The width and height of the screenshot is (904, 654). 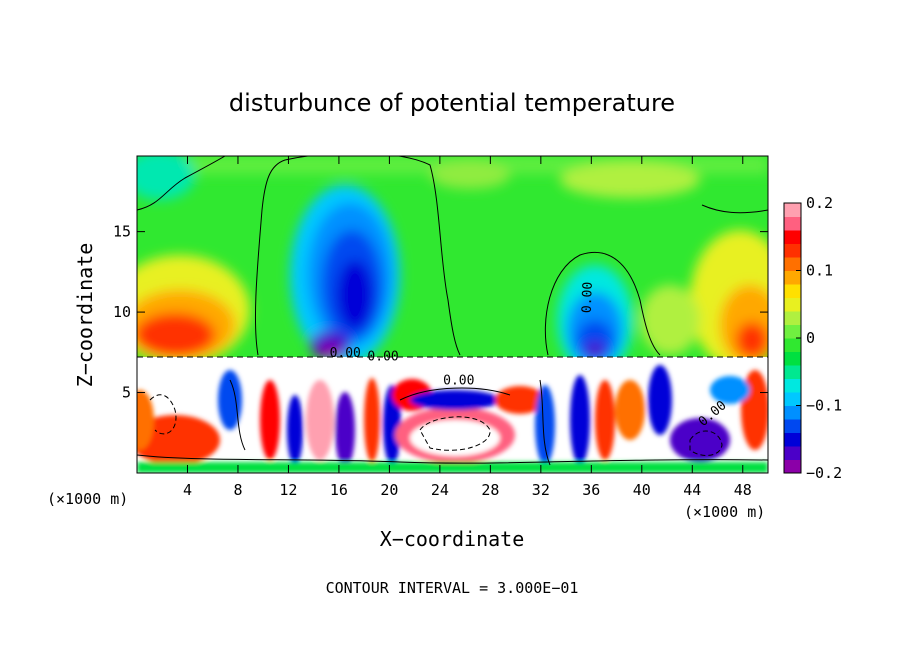 I want to click on x-tick-label: 44, so click(x=692, y=490).